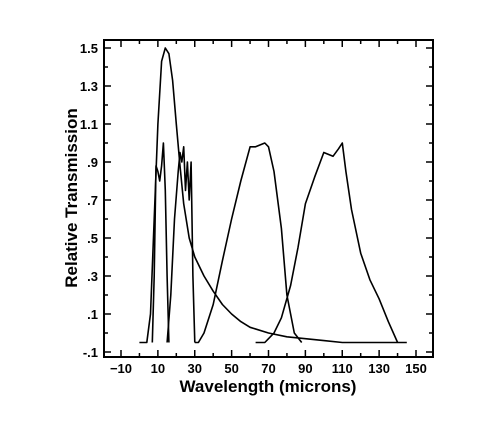 The height and width of the screenshot is (427, 500). What do you see at coordinates (305, 368) in the screenshot?
I see `x-tick-label: 90` at bounding box center [305, 368].